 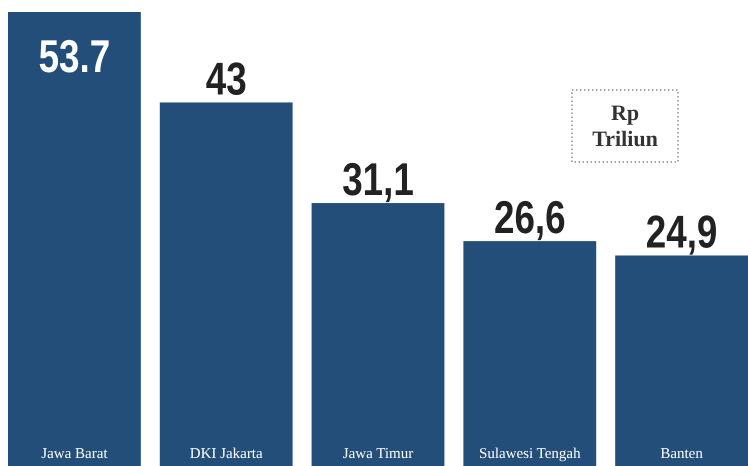 I want to click on x-tick-label: DKI Jakarta, so click(x=226, y=454).